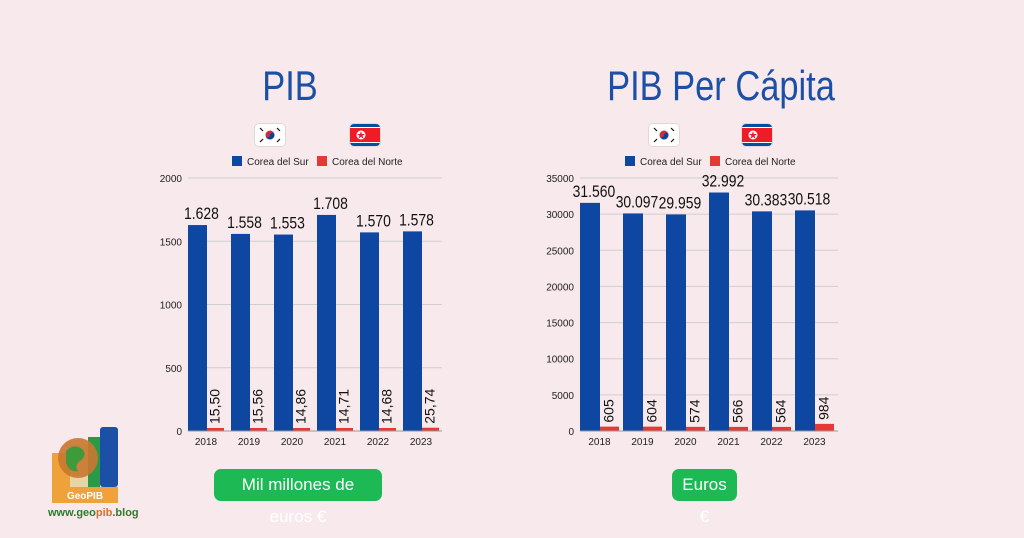 This screenshot has height=538, width=1024. What do you see at coordinates (301, 406) in the screenshot?
I see `data-label-corea-del-norte: 14,86` at bounding box center [301, 406].